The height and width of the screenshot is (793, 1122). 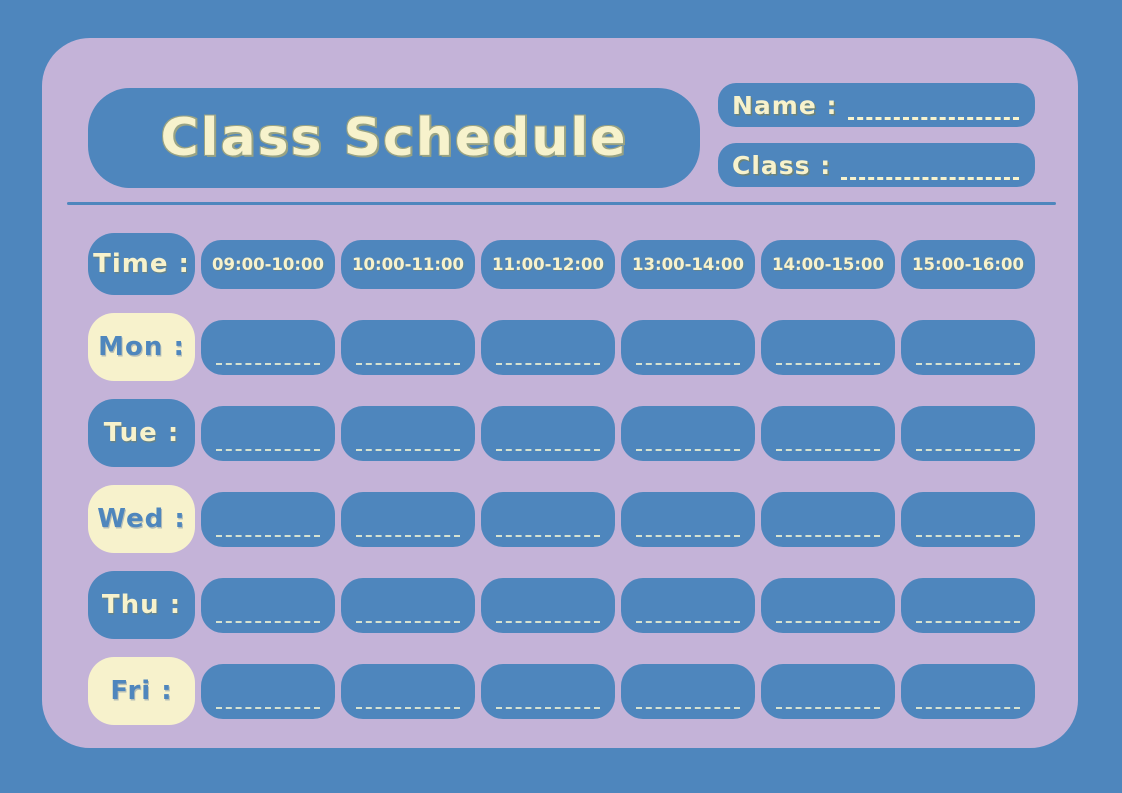 I want to click on name-label: Name :, so click(x=785, y=105).